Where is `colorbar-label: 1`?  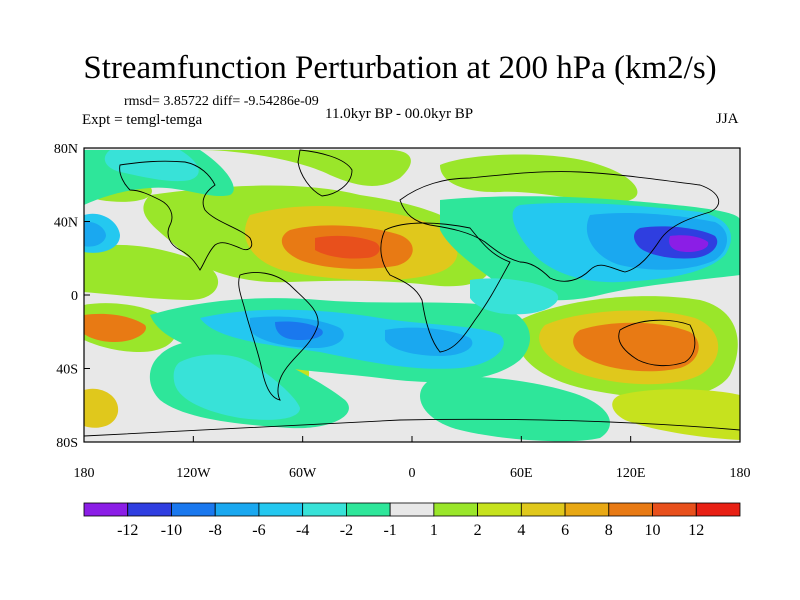
colorbar-label: 1 is located at coordinates (434, 530).